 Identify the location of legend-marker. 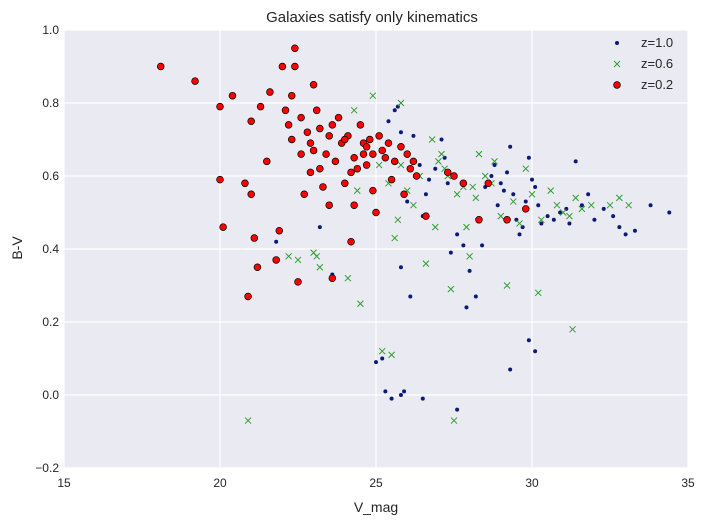
(617, 64).